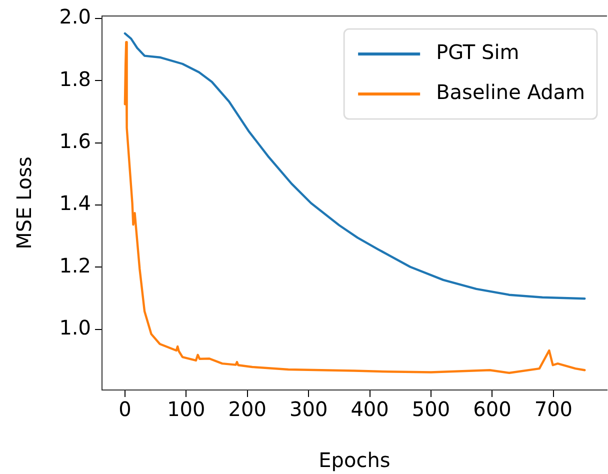  Describe the element at coordinates (24, 203) in the screenshot. I see `y-axis-title: MSE Loss` at that location.